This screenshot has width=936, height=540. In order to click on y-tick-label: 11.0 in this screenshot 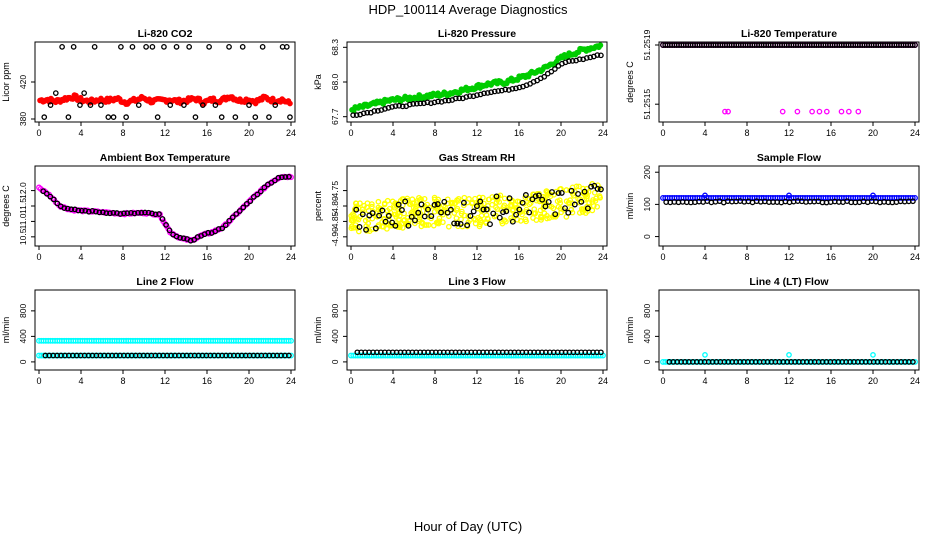, I will do `click(23, 221)`.